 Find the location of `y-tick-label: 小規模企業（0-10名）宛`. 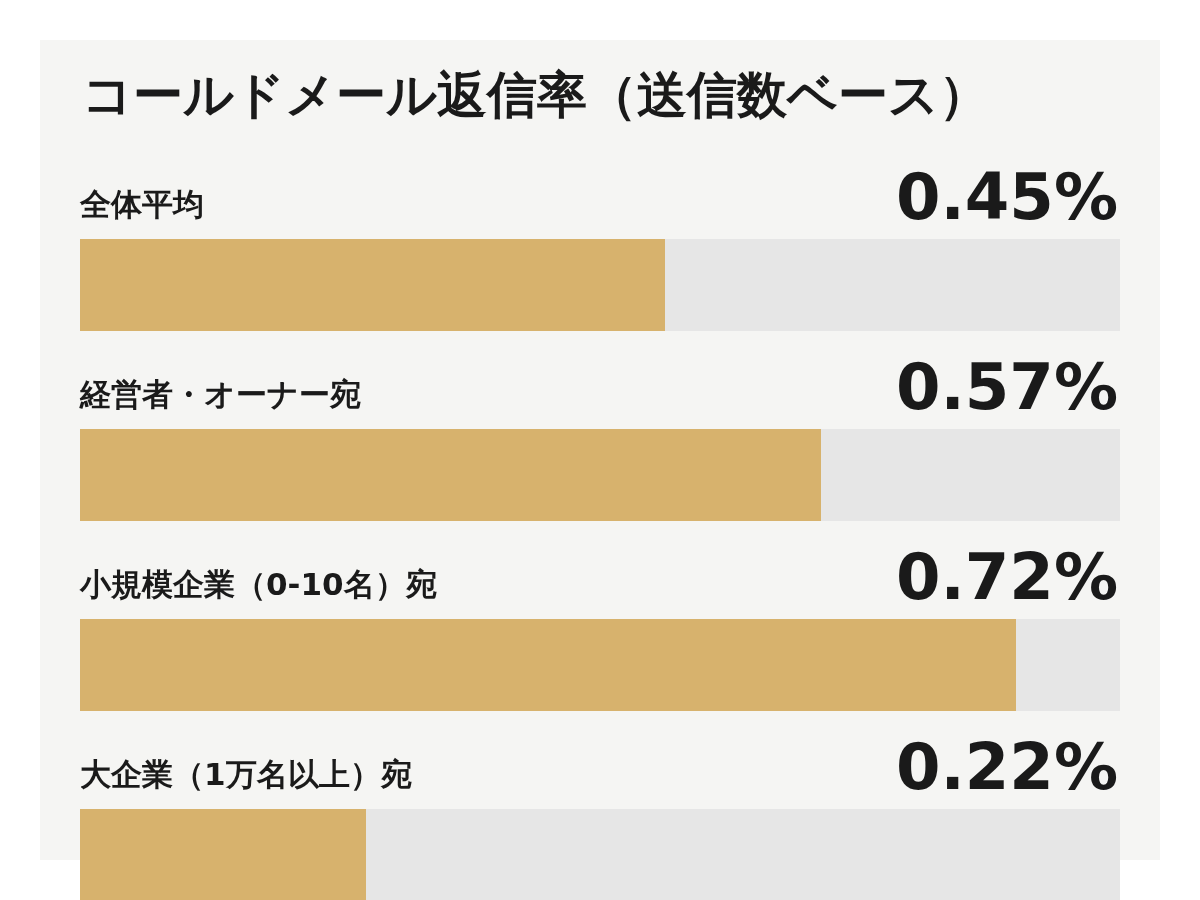

y-tick-label: 小規模企業（0-10名）宛 is located at coordinates (258, 584).